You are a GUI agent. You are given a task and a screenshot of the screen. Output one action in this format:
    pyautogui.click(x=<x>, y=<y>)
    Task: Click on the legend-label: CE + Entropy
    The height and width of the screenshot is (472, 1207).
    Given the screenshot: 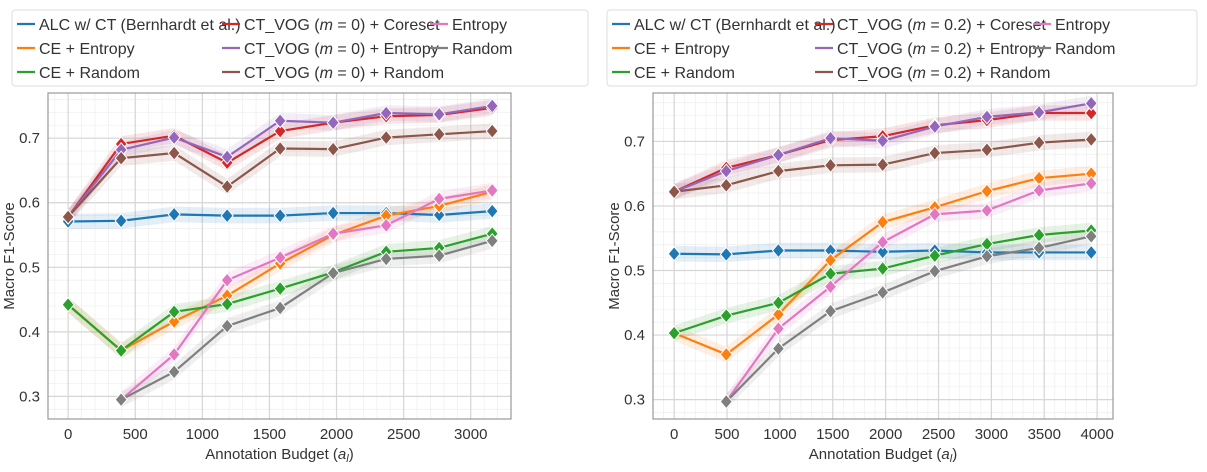 What is the action you would take?
    pyautogui.click(x=682, y=49)
    